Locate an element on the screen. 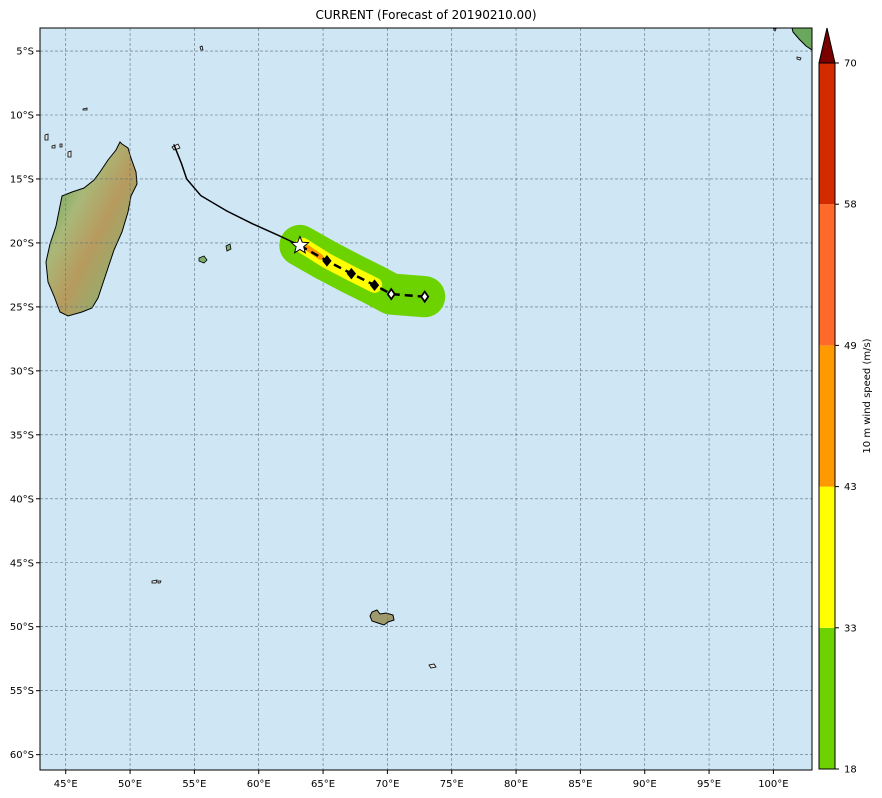  lat-tick-label: 40°S is located at coordinates (22, 499).